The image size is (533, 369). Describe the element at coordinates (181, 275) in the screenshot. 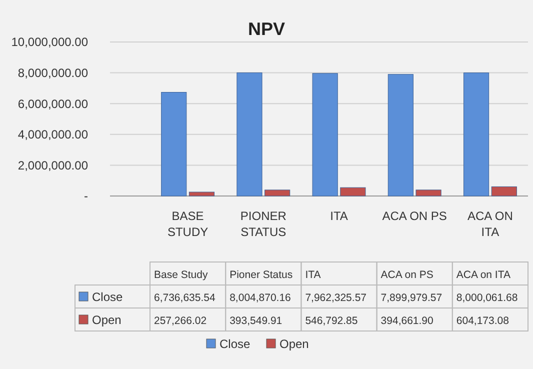

I see `text: Base Study` at that location.